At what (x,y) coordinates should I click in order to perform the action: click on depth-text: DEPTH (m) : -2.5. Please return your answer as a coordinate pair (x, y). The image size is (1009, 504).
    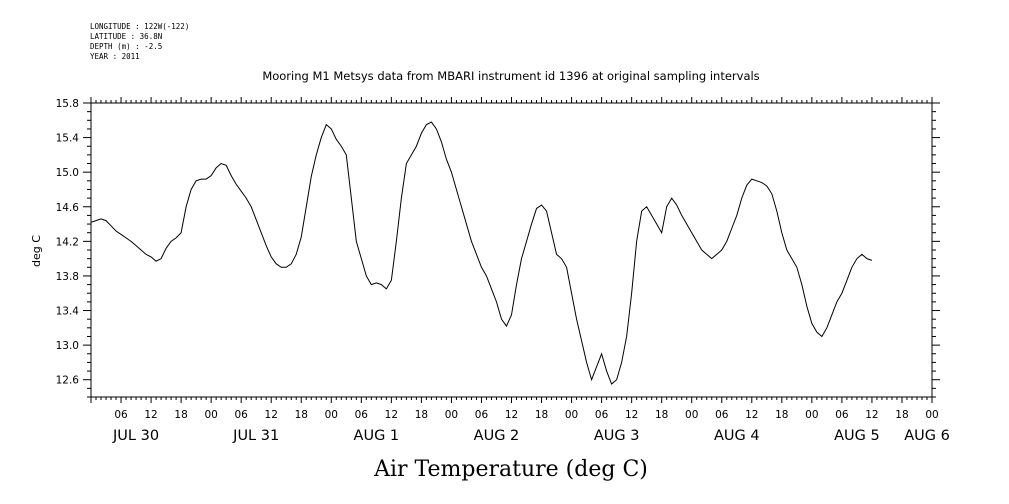
    Looking at the image, I should click on (126, 46).